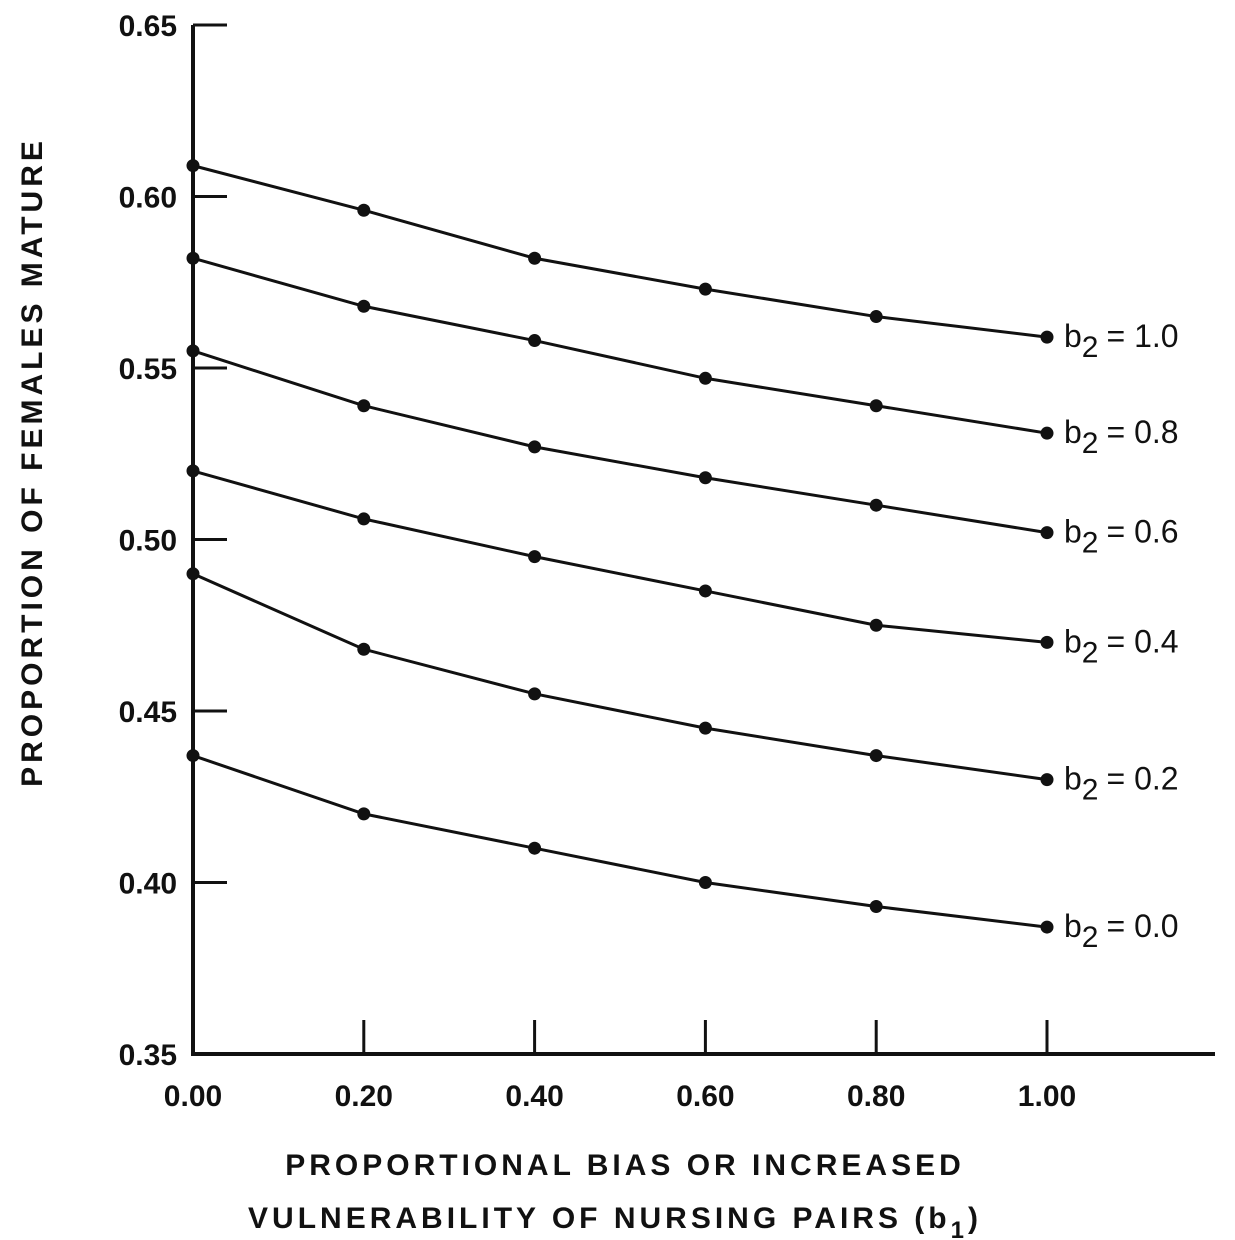  Describe the element at coordinates (148, 1055) in the screenshot. I see `y-tick-label: 0.35` at that location.